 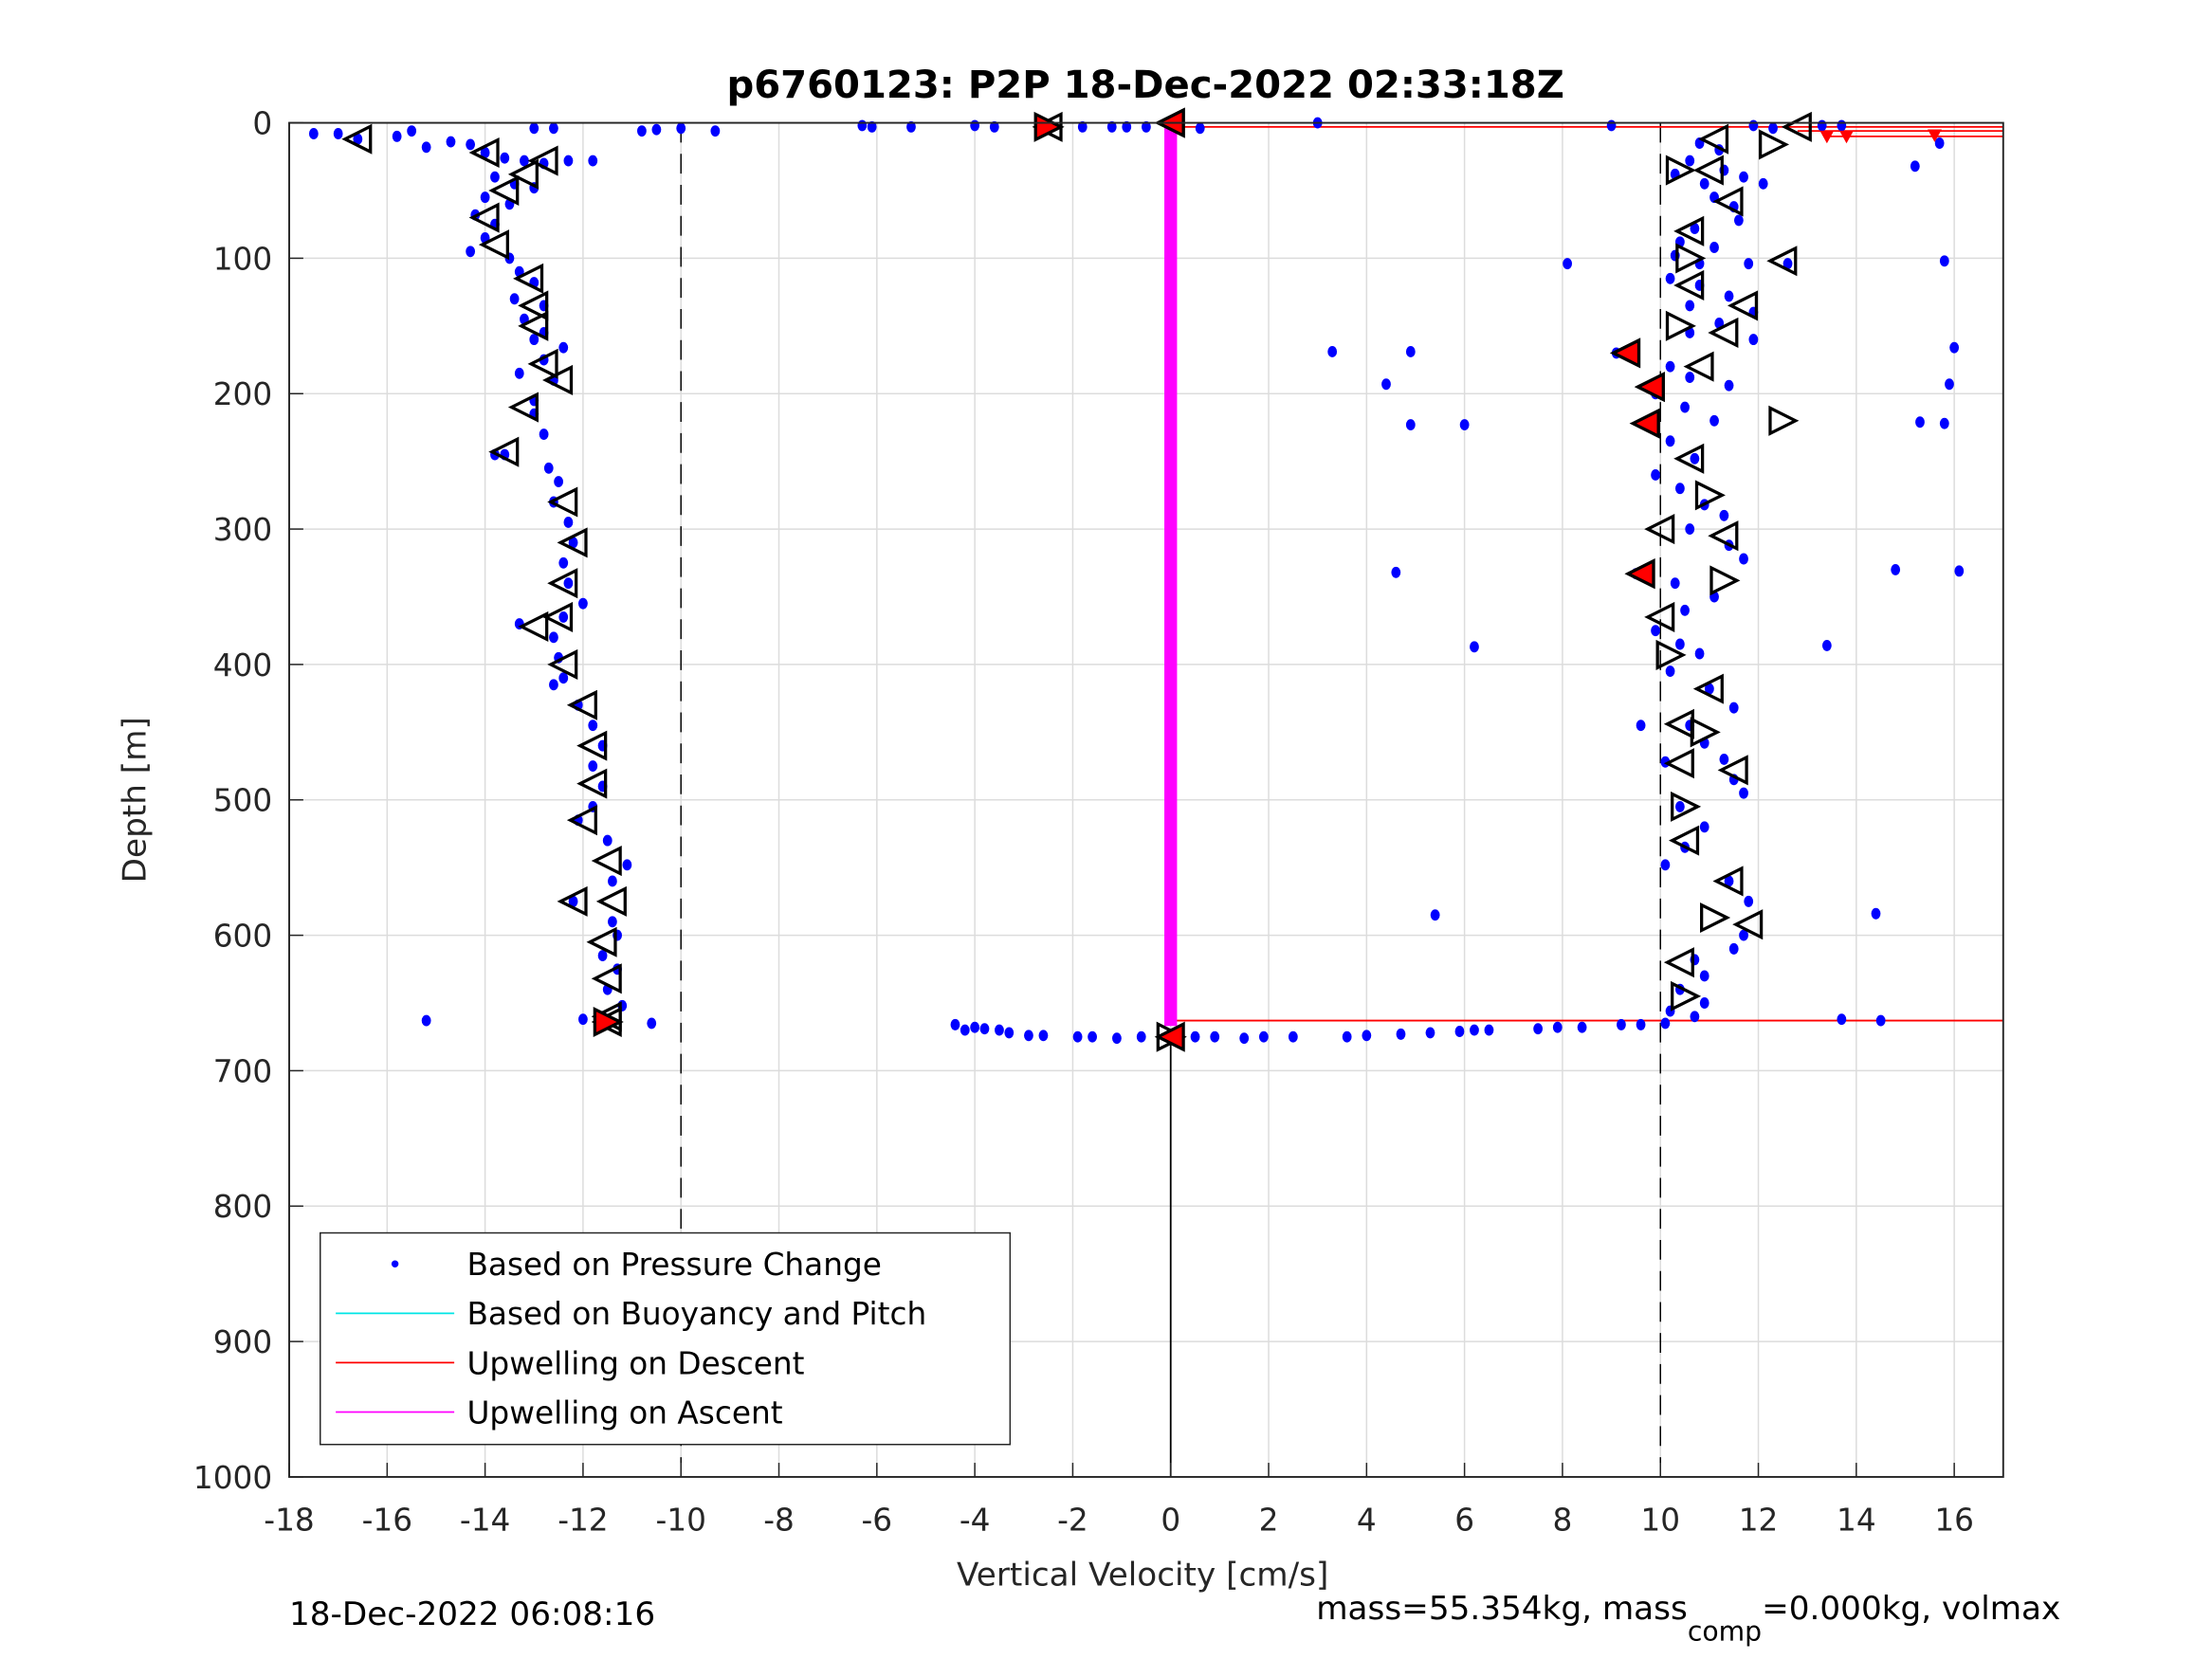 What do you see at coordinates (624, 1413) in the screenshot?
I see `legend-label-ascent: Upwelling on Ascent` at bounding box center [624, 1413].